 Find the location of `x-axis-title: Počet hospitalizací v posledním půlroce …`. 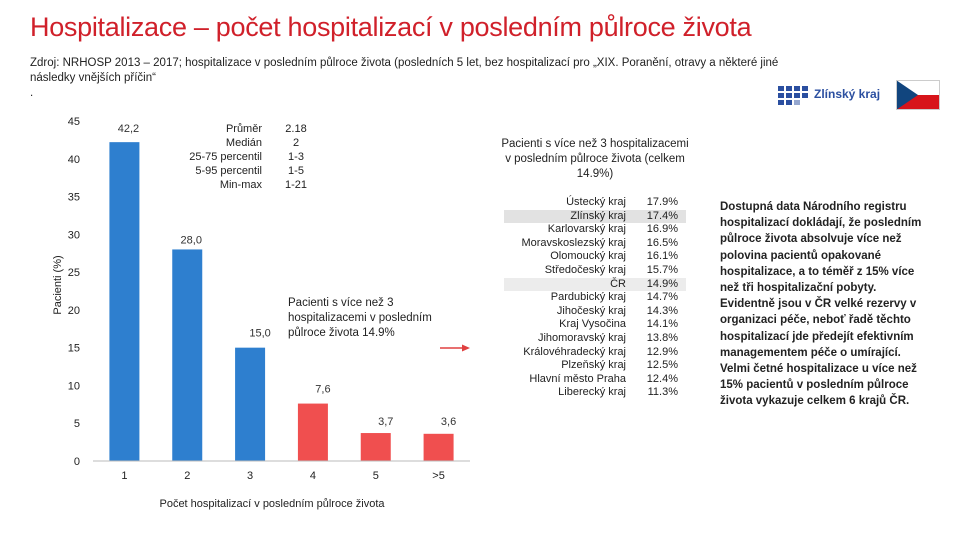

x-axis-title: Počet hospitalizací v posledním půlroce … is located at coordinates (272, 504).